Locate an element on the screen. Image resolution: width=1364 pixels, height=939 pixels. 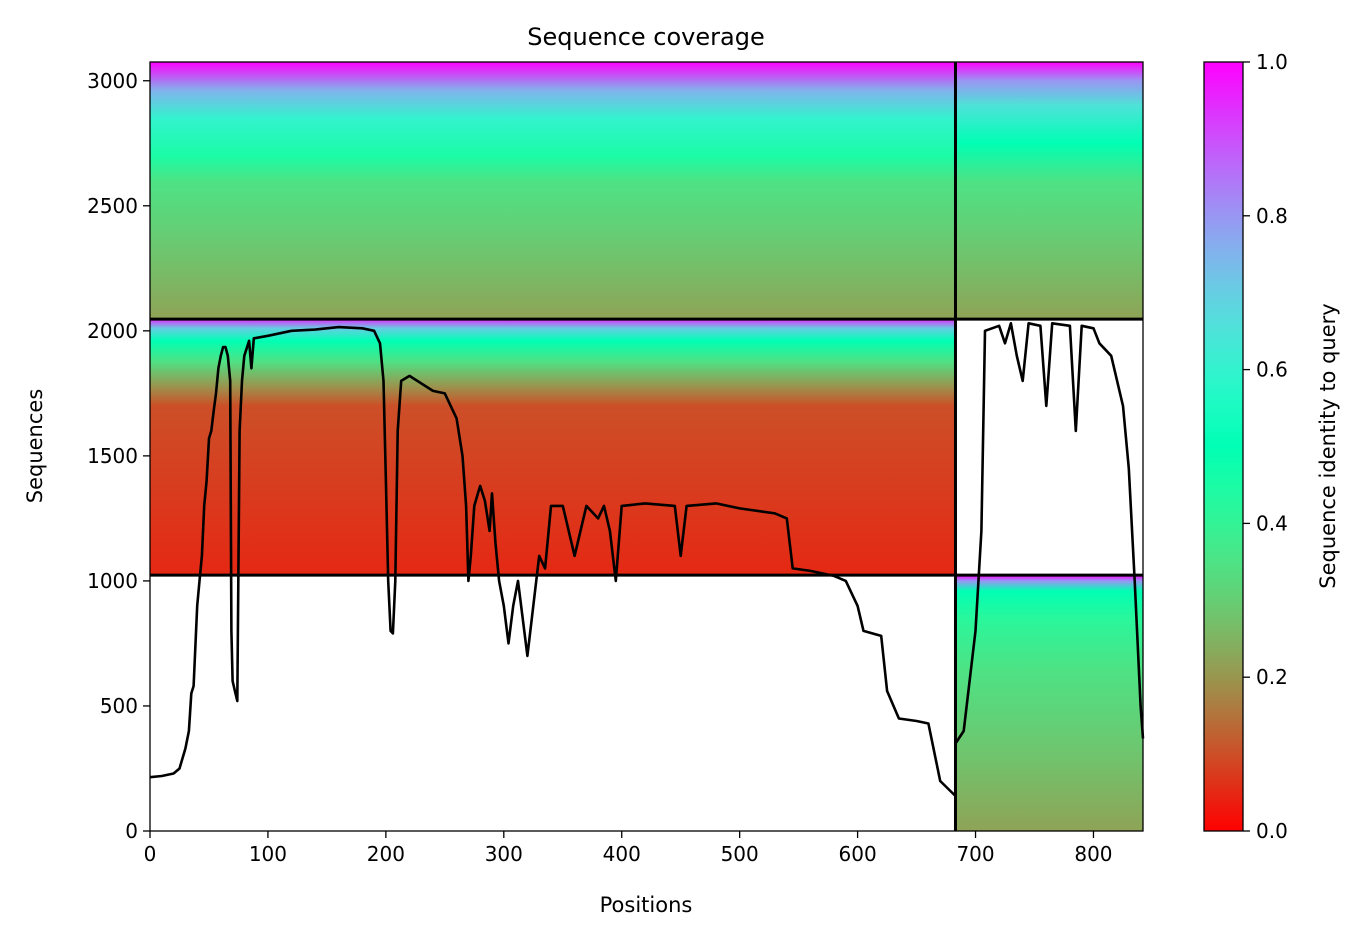
y-tick-label: 2000 is located at coordinates (112, 331).